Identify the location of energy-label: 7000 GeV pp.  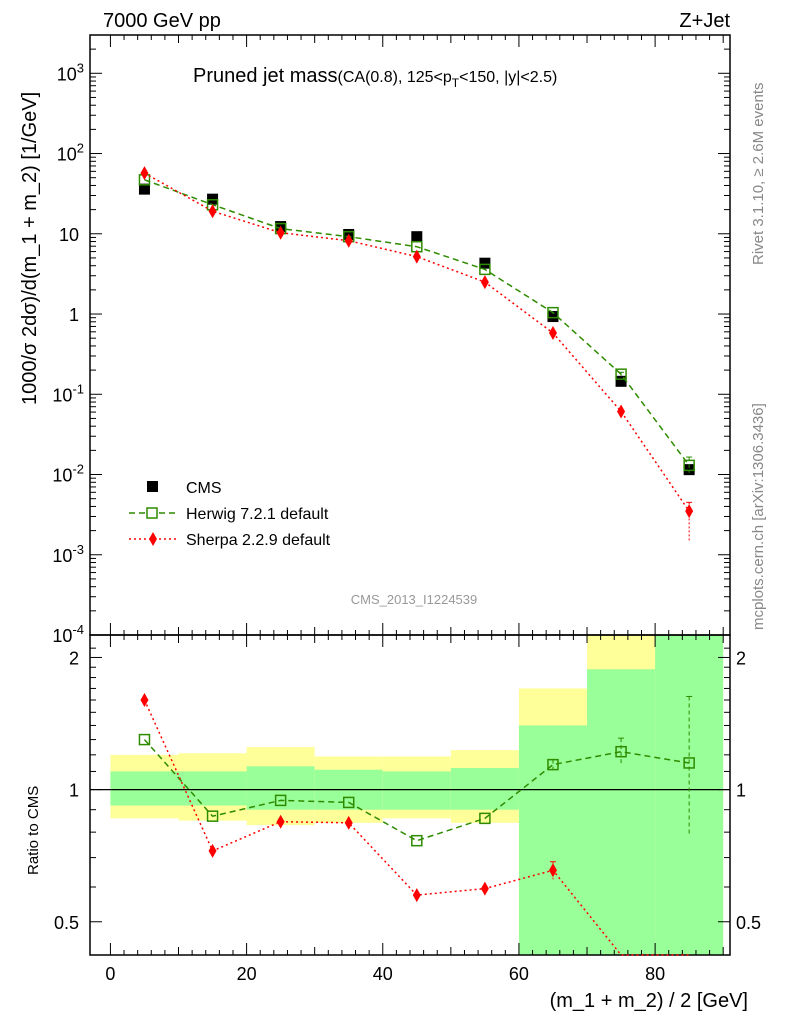
(162, 21).